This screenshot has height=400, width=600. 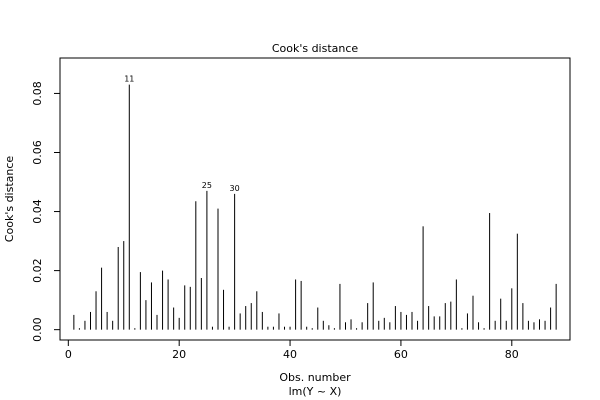 What do you see at coordinates (129, 79) in the screenshot?
I see `point-label-11: 11` at bounding box center [129, 79].